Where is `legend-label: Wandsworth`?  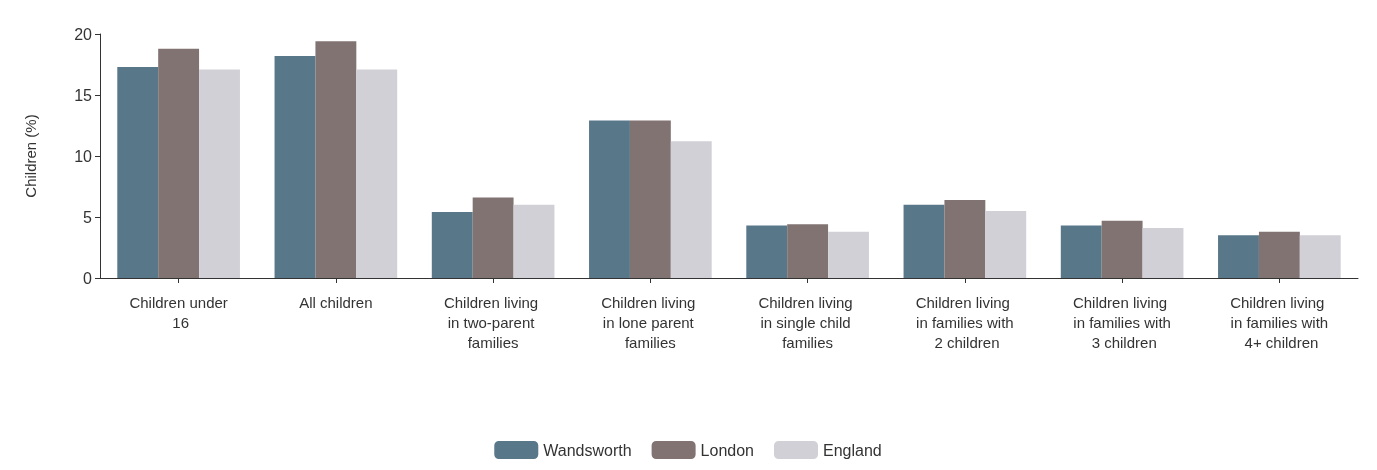
legend-label: Wandsworth is located at coordinates (587, 450).